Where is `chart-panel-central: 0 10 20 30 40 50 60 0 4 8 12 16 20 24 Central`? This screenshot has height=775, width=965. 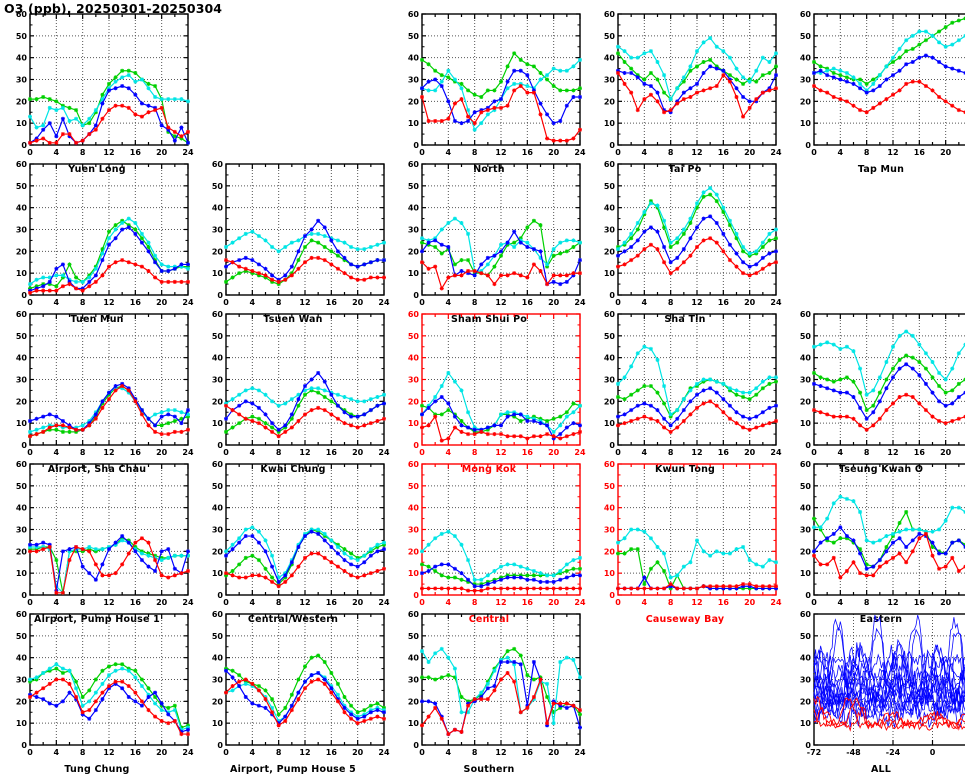
chart-panel-central: 0 10 20 30 40 50 60 0 4 8 12 16 20 24 Central is located at coordinates (496, 542).